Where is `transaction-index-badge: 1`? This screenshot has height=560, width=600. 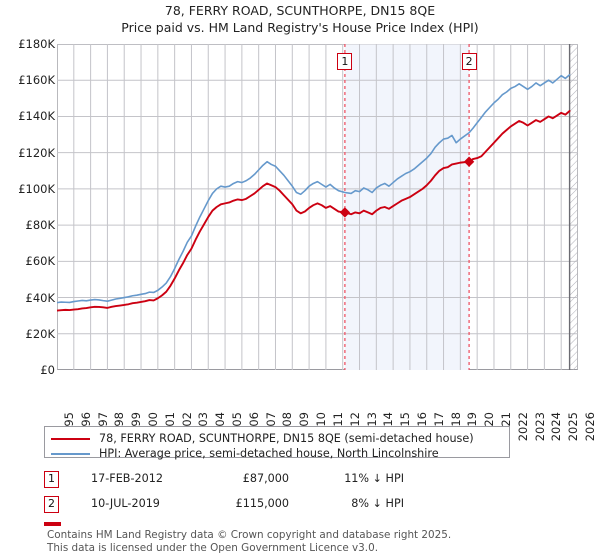
transaction-index-badge: 1 is located at coordinates (51, 479).